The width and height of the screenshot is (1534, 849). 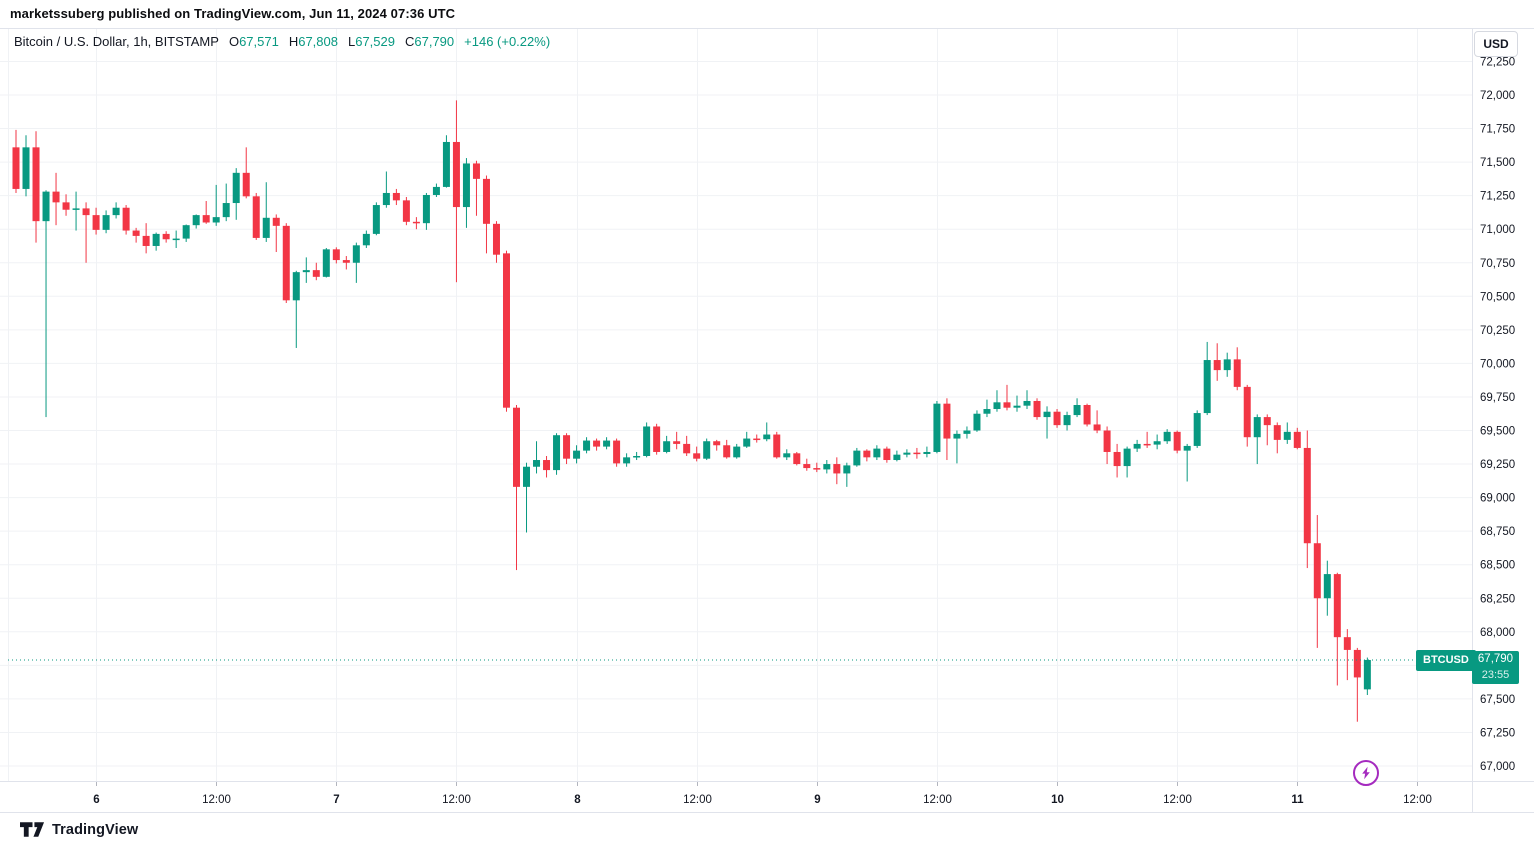 I want to click on price-axis-label: 69,250, so click(x=1497, y=465).